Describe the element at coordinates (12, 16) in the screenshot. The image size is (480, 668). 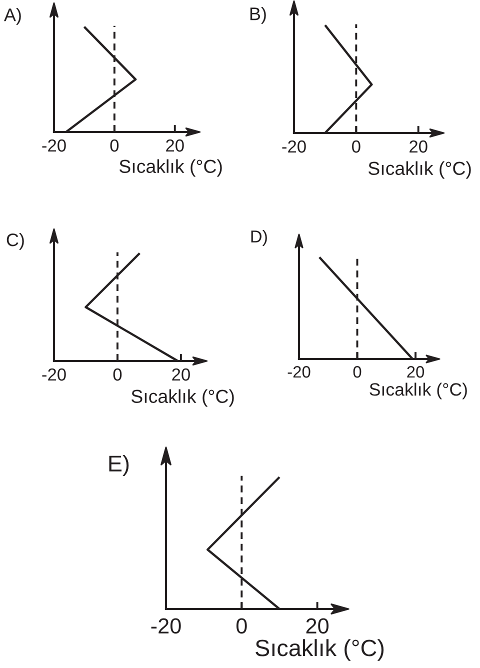
I see `chart-title: A)` at that location.